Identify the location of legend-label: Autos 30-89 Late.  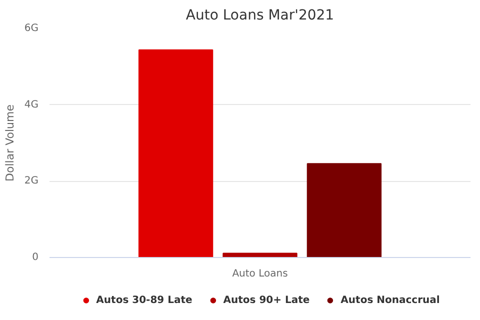
(144, 300).